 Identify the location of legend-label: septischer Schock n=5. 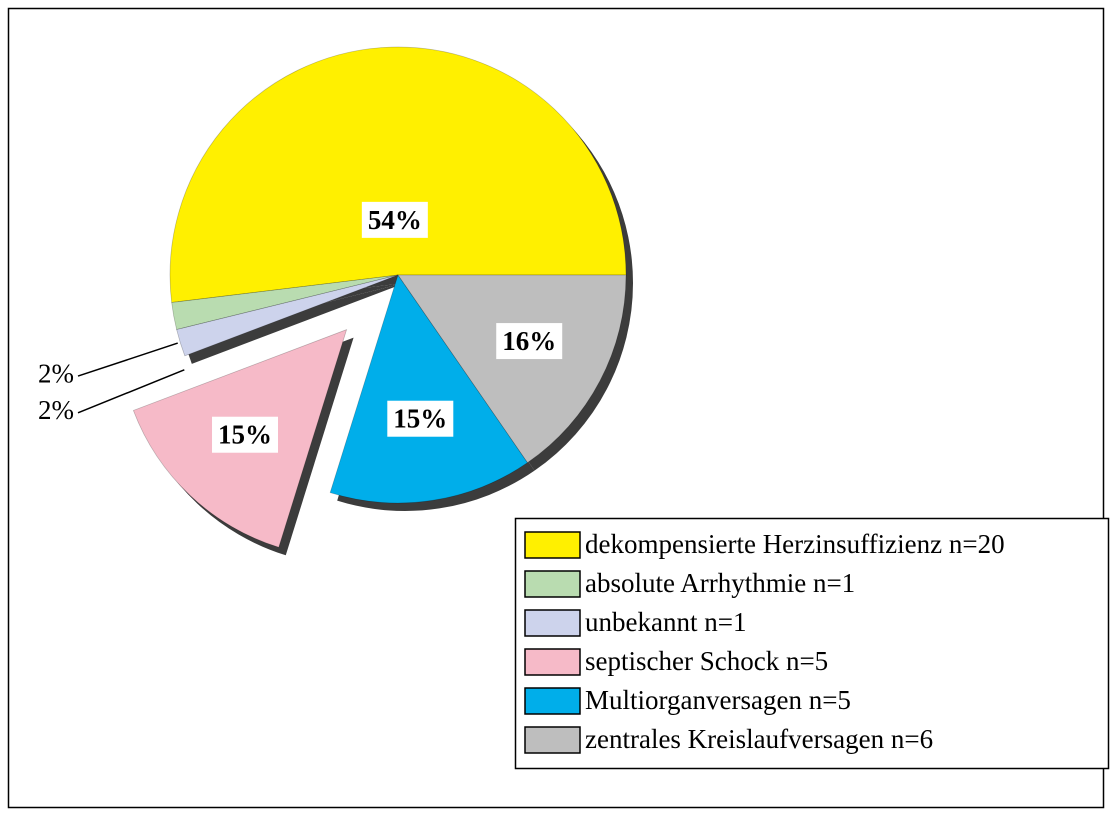
(706, 661).